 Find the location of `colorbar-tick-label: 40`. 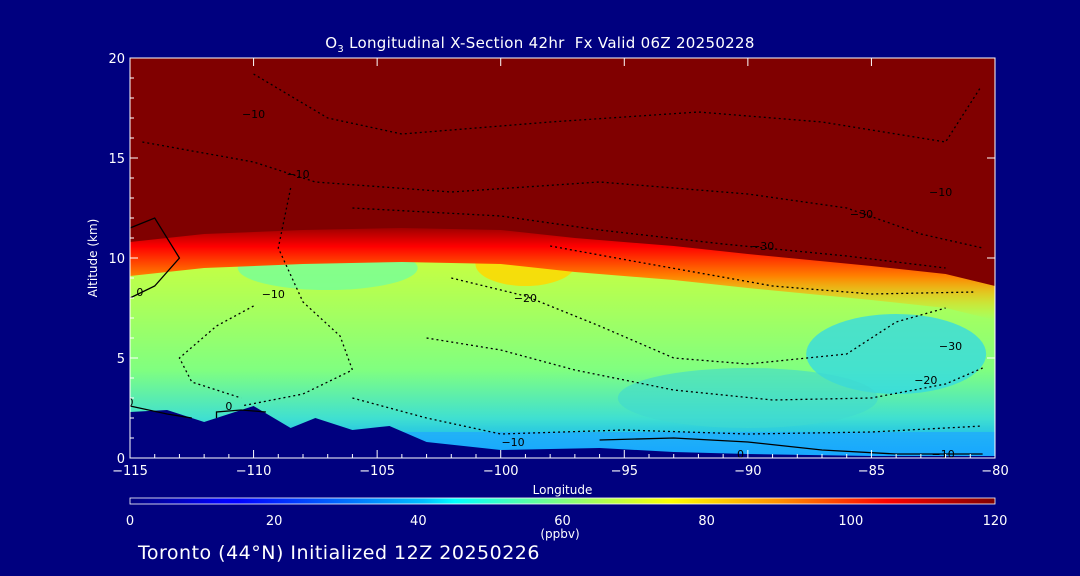

colorbar-tick-label: 40 is located at coordinates (418, 521).